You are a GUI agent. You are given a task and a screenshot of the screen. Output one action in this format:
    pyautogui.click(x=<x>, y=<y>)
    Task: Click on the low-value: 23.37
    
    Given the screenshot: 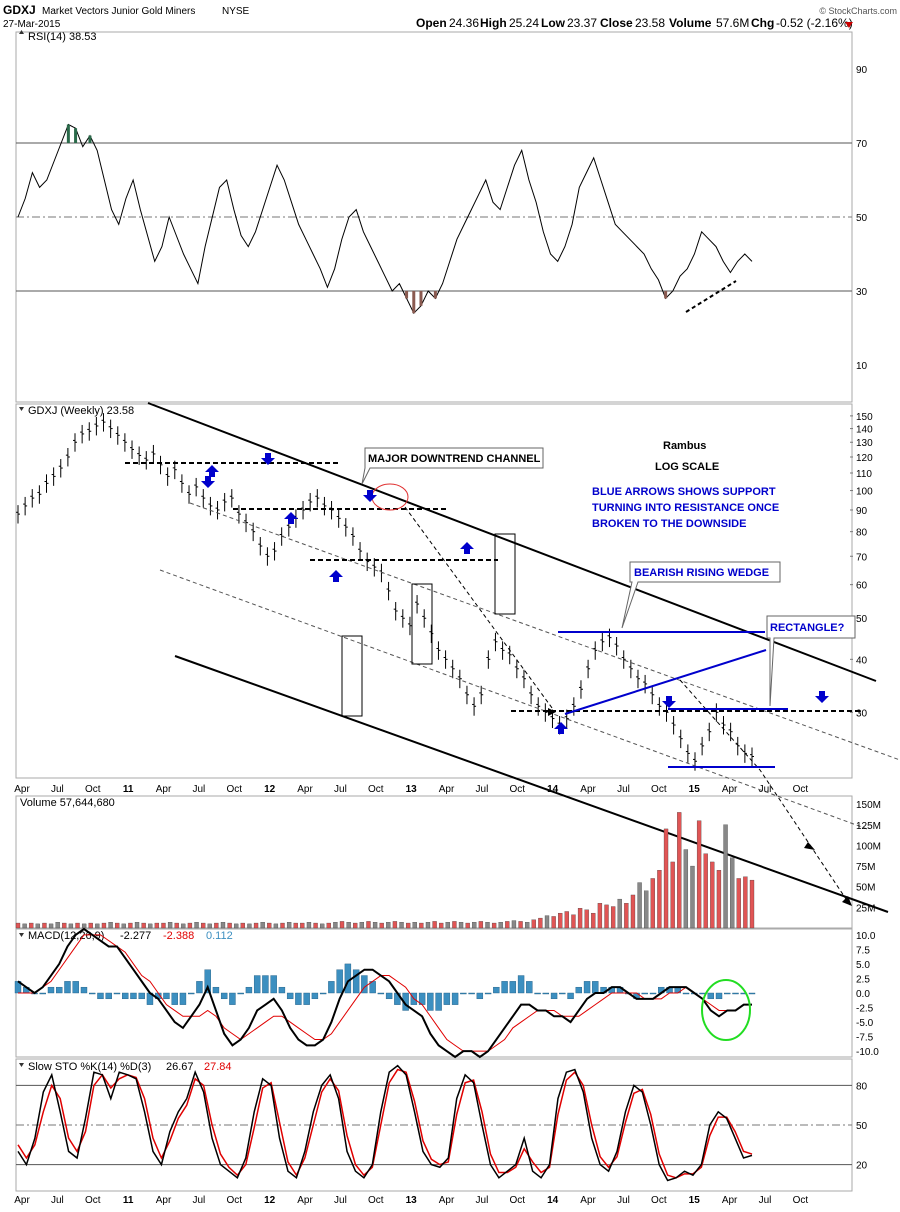 What is the action you would take?
    pyautogui.click(x=582, y=23)
    